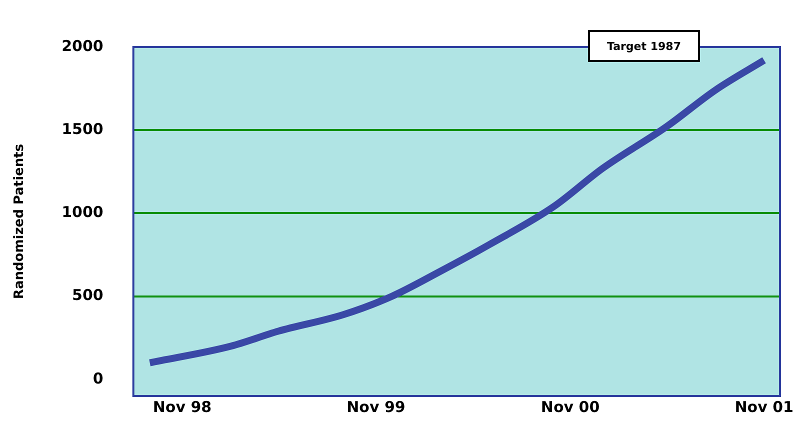 The image size is (810, 443). Describe the element at coordinates (88, 295) in the screenshot. I see `y-tick-label: 500` at that location.